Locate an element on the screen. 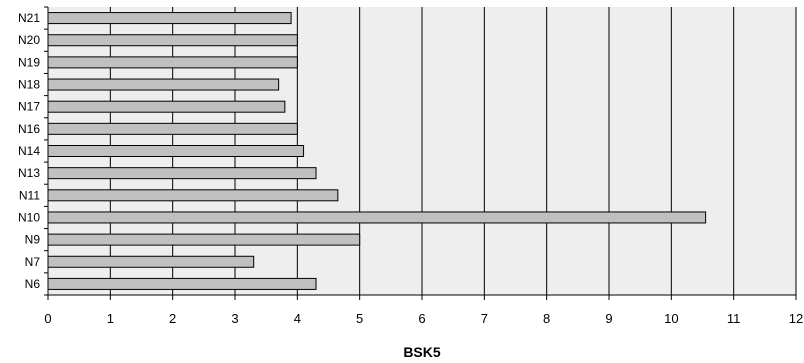 This screenshot has width=804, height=363. category-label: N17 is located at coordinates (29, 107).